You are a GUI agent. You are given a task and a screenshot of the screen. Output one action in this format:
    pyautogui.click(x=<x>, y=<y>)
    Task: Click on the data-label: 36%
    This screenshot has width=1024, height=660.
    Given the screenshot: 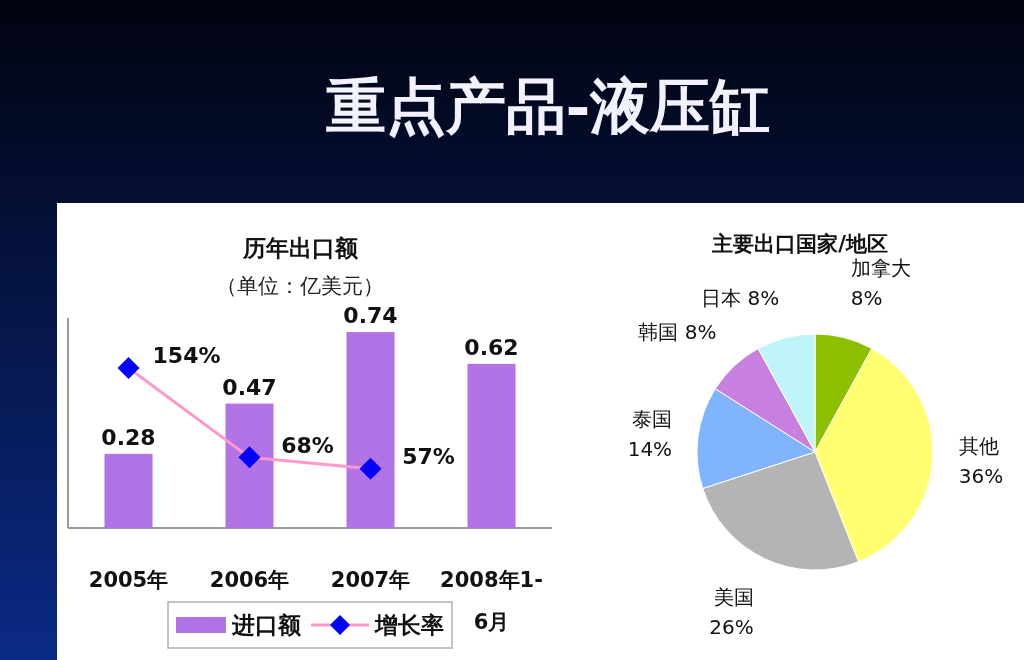 What is the action you would take?
    pyautogui.click(x=981, y=476)
    